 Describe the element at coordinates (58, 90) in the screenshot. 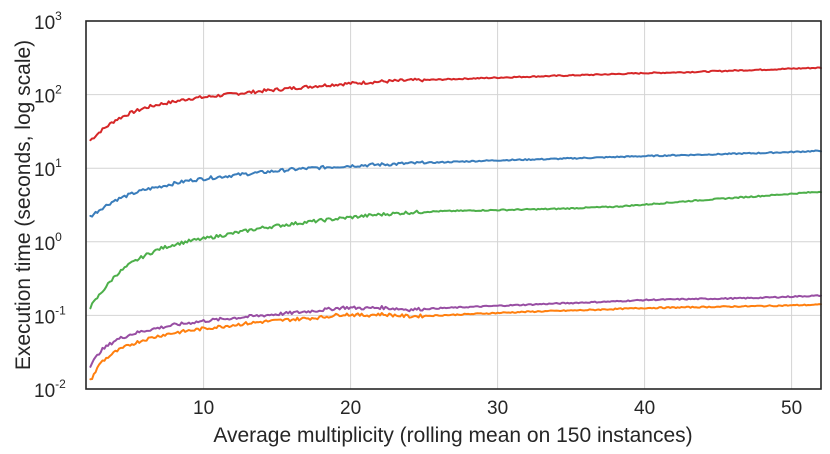

I see `y-tick-exponent: 2` at that location.